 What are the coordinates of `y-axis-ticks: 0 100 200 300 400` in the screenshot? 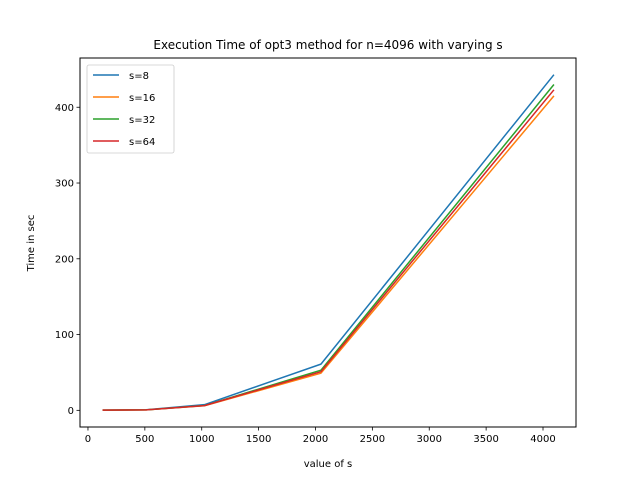 It's located at (67, 260).